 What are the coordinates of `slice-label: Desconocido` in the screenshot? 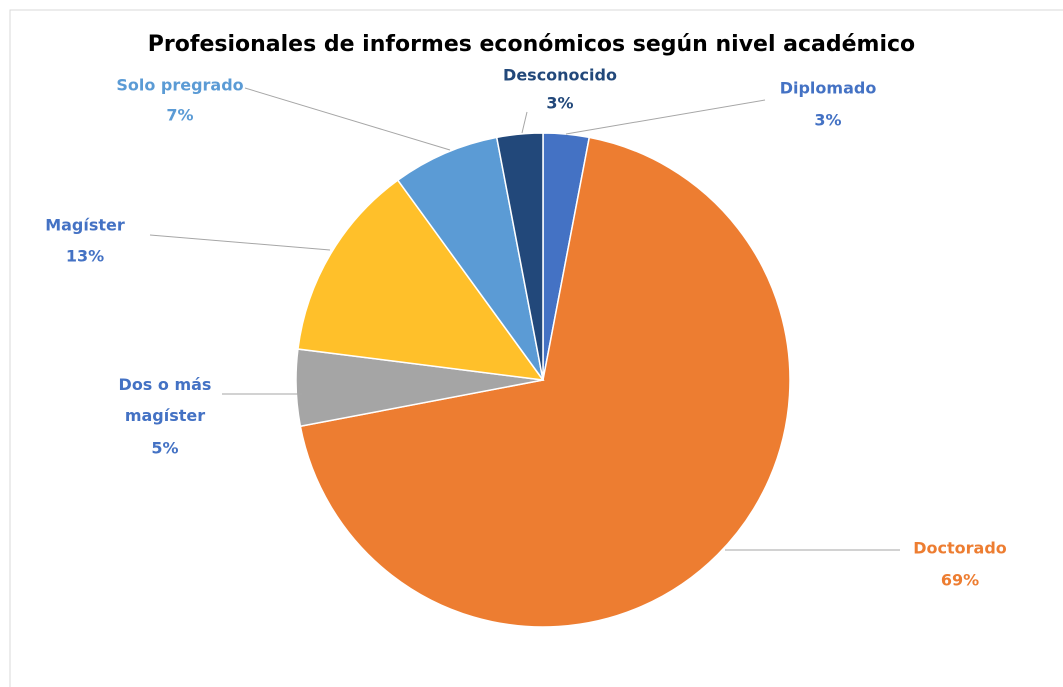 It's located at (560, 75).